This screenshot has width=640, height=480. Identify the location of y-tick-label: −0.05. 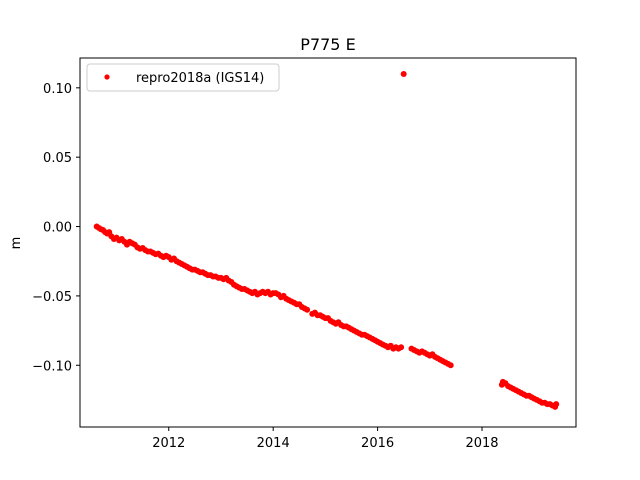
(52, 297).